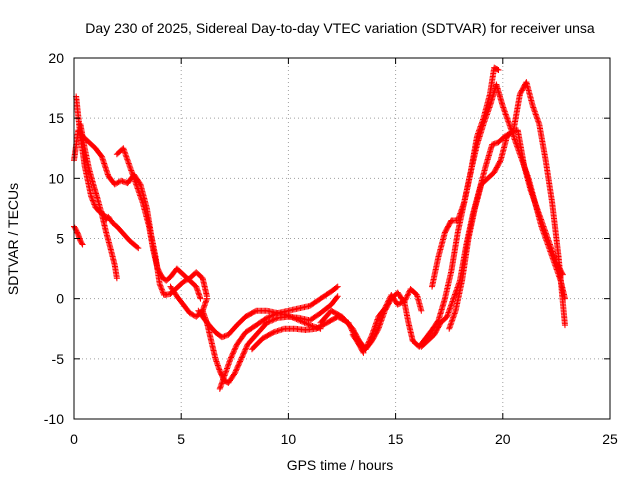 The image size is (640, 480). Describe the element at coordinates (340, 465) in the screenshot. I see `x-axis-label: GPS time / hours` at that location.